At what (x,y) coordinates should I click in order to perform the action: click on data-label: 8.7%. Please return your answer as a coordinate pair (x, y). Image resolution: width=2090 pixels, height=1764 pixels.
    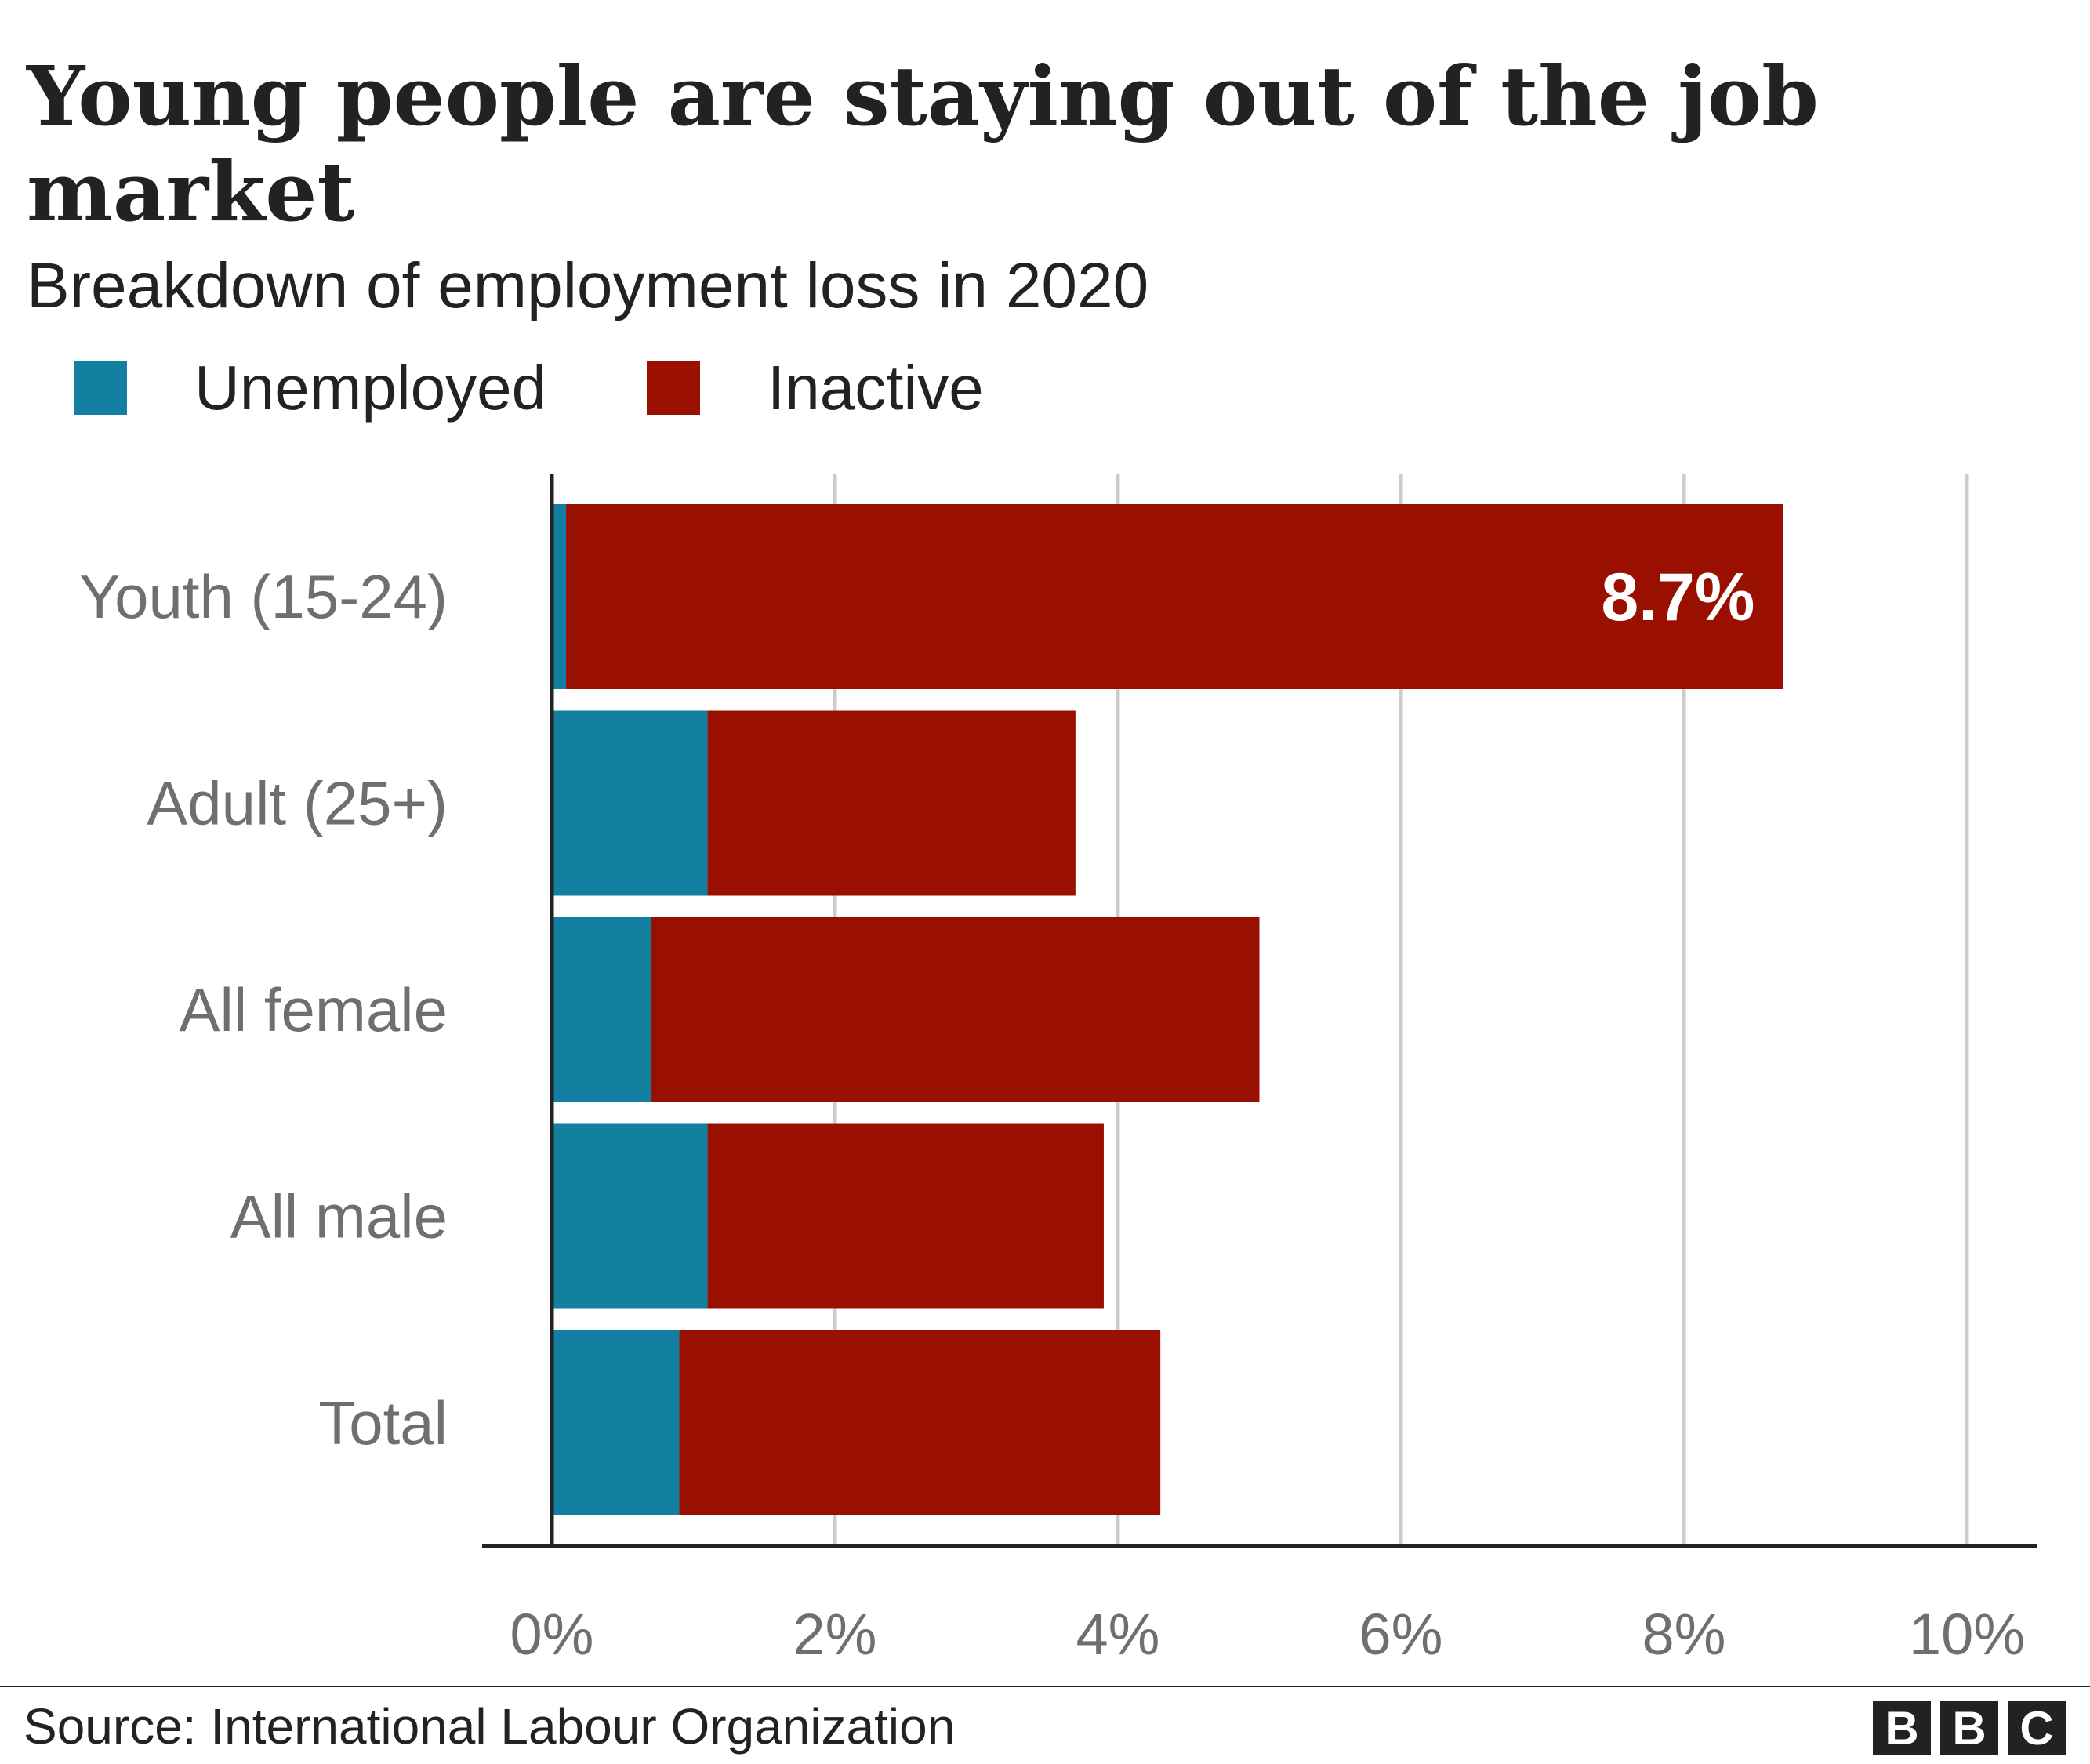
    Looking at the image, I should click on (1677, 597).